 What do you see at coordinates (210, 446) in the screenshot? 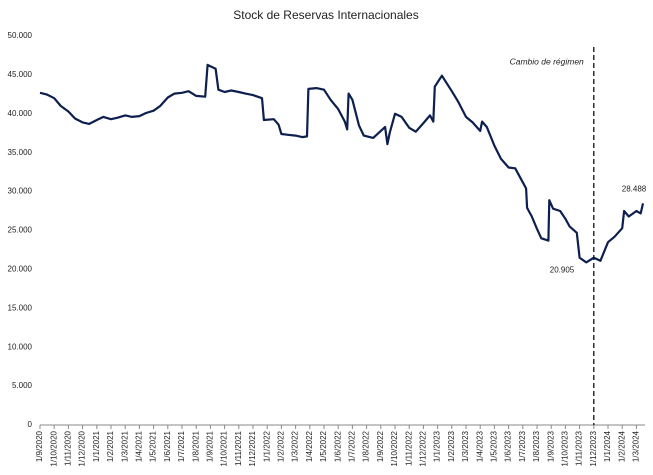
I see `x-tick-label: 1/9/2021` at bounding box center [210, 446].